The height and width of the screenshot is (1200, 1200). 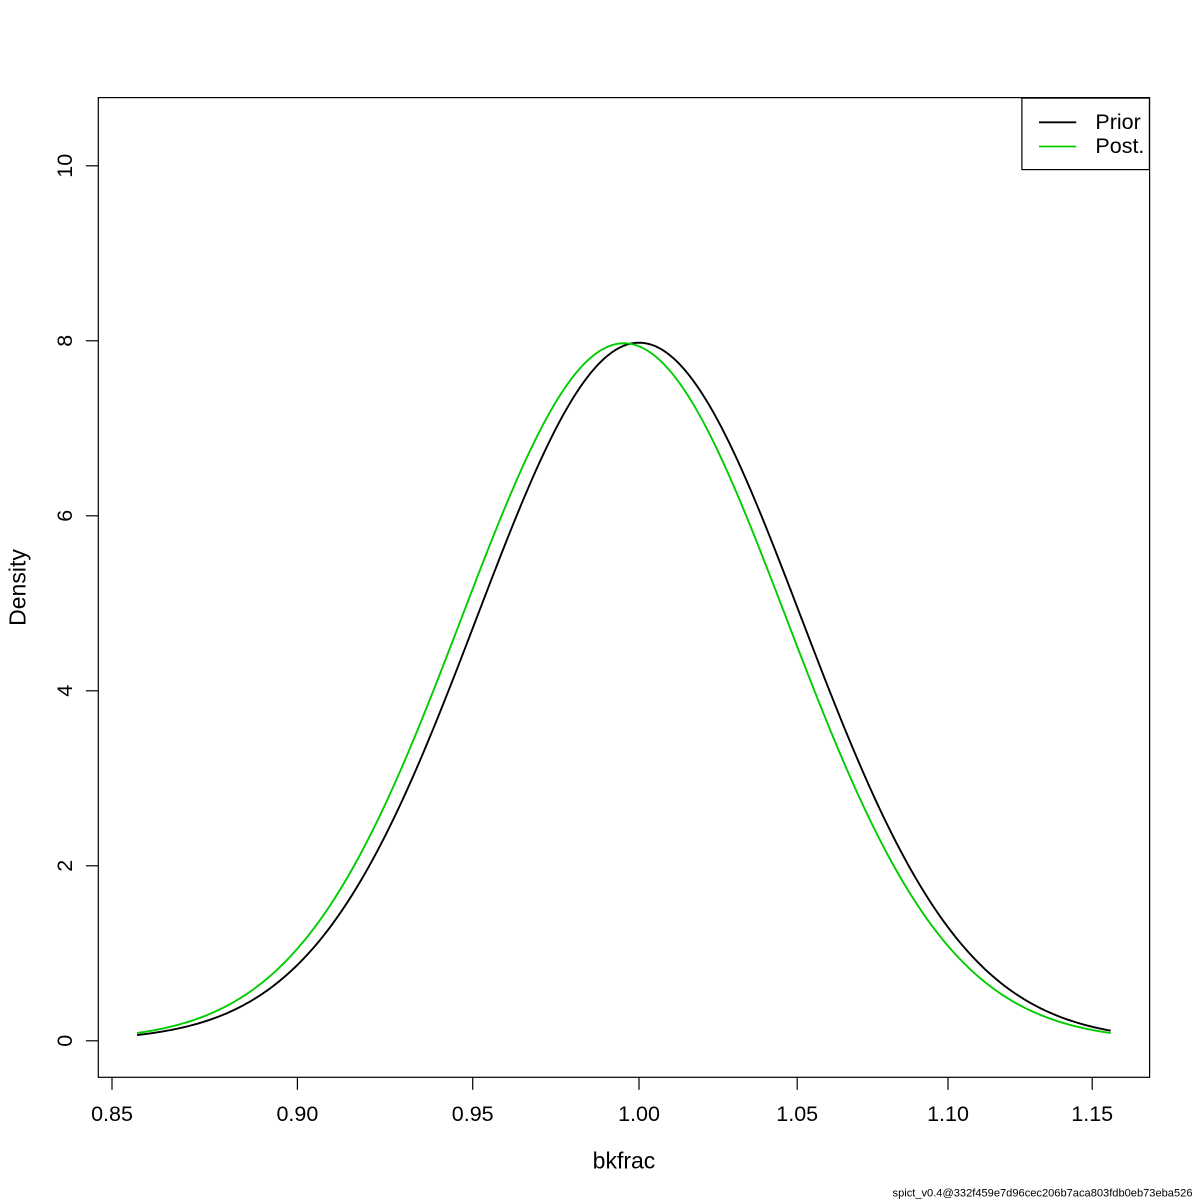 I want to click on svg-text: 0.85, so click(x=112, y=1114).